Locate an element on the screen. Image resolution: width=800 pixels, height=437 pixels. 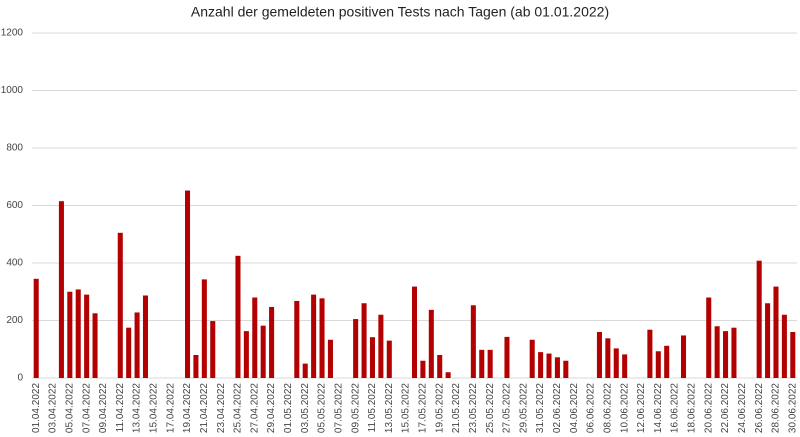
x-tick-label: 27.04.2022 is located at coordinates (254, 408).